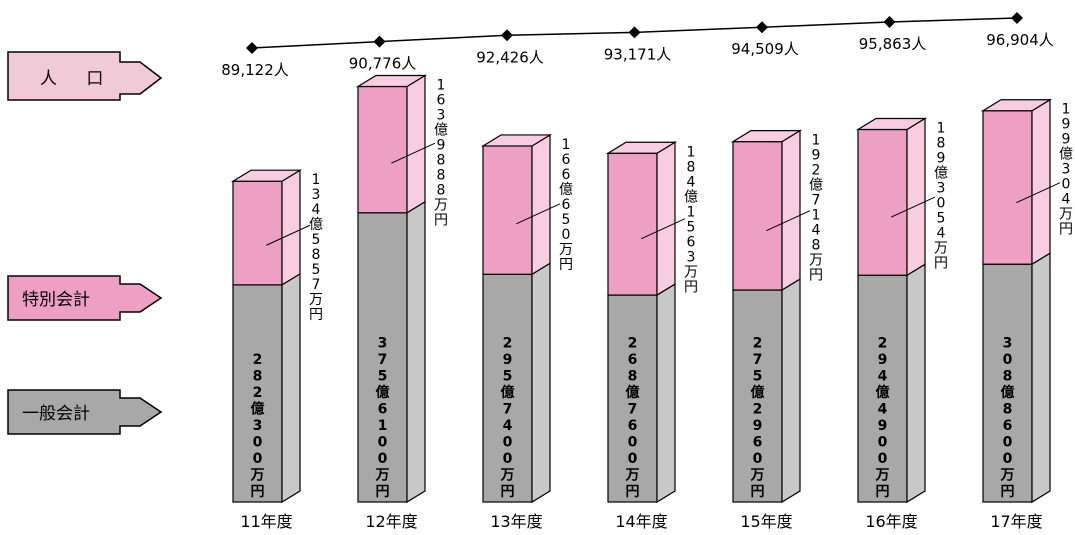  Describe the element at coordinates (941, 195) in the screenshot. I see `special-value-label: 1 8 9 億 3 0 5 4 万円` at that location.